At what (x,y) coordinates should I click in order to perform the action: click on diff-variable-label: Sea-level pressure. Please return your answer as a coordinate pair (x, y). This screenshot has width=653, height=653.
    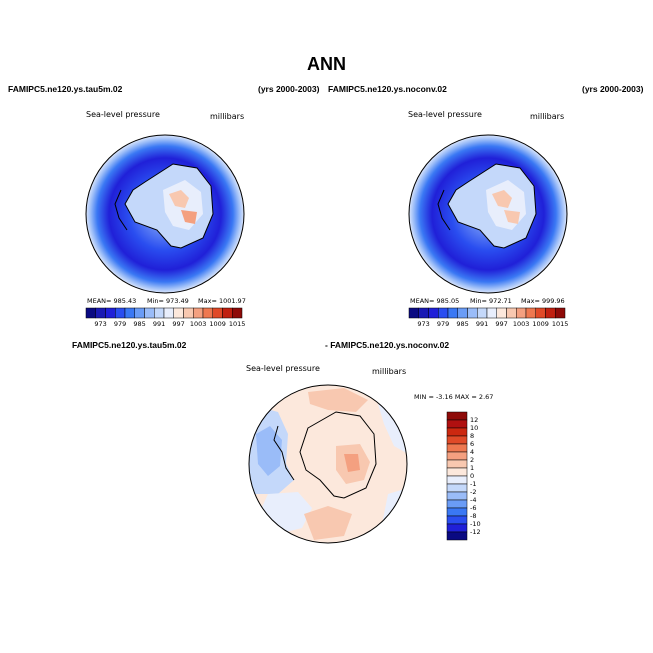
    Looking at the image, I should click on (283, 368).